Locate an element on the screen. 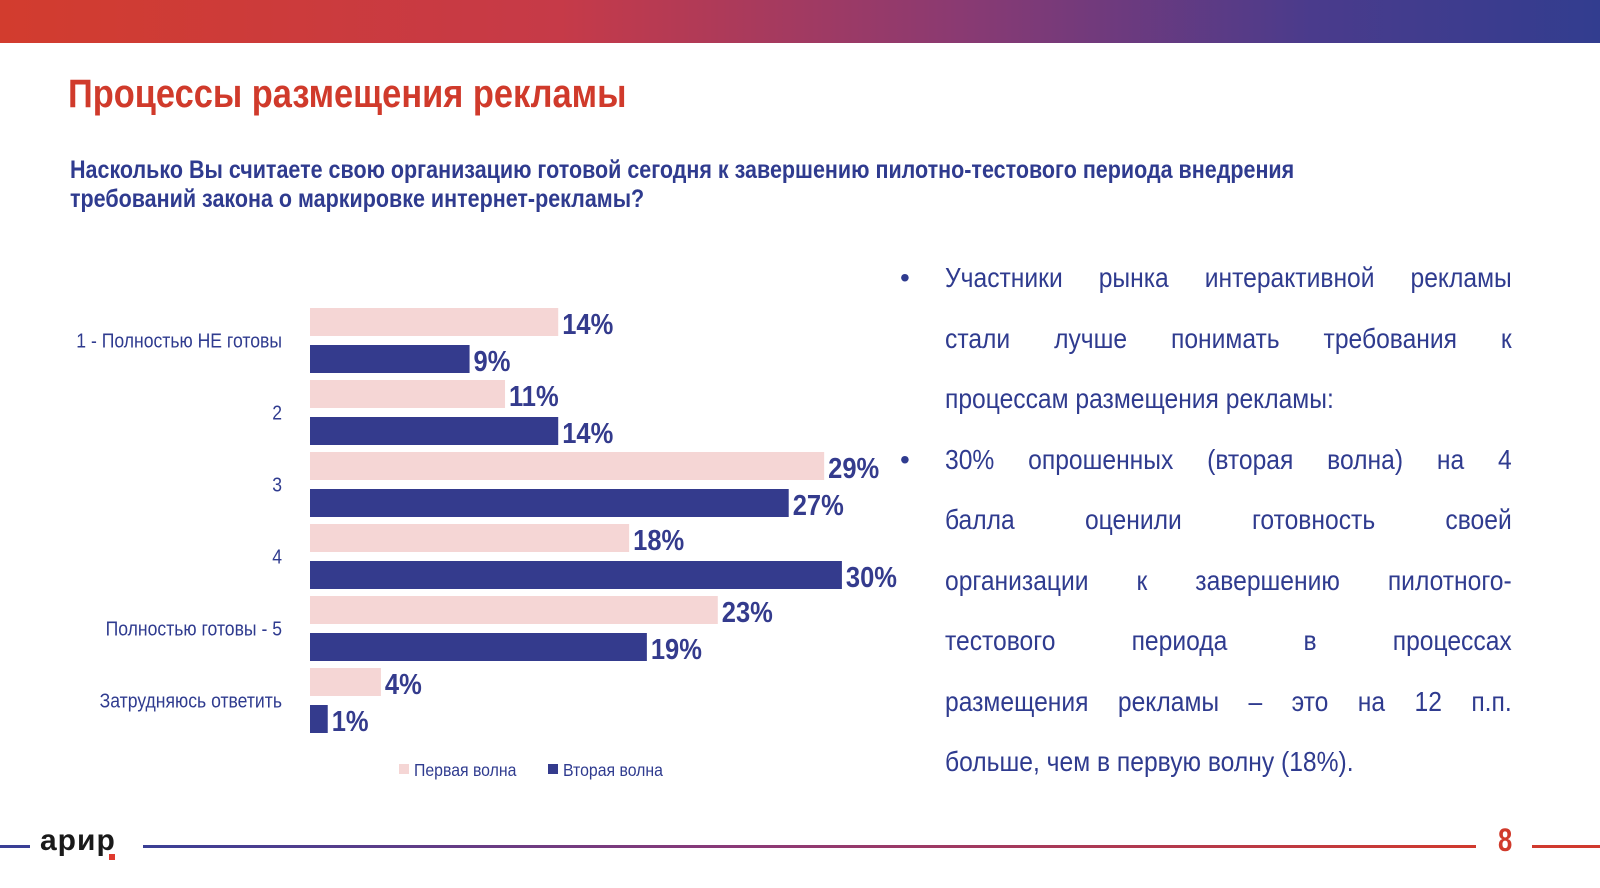  header-gradient-bar is located at coordinates (800, 21).